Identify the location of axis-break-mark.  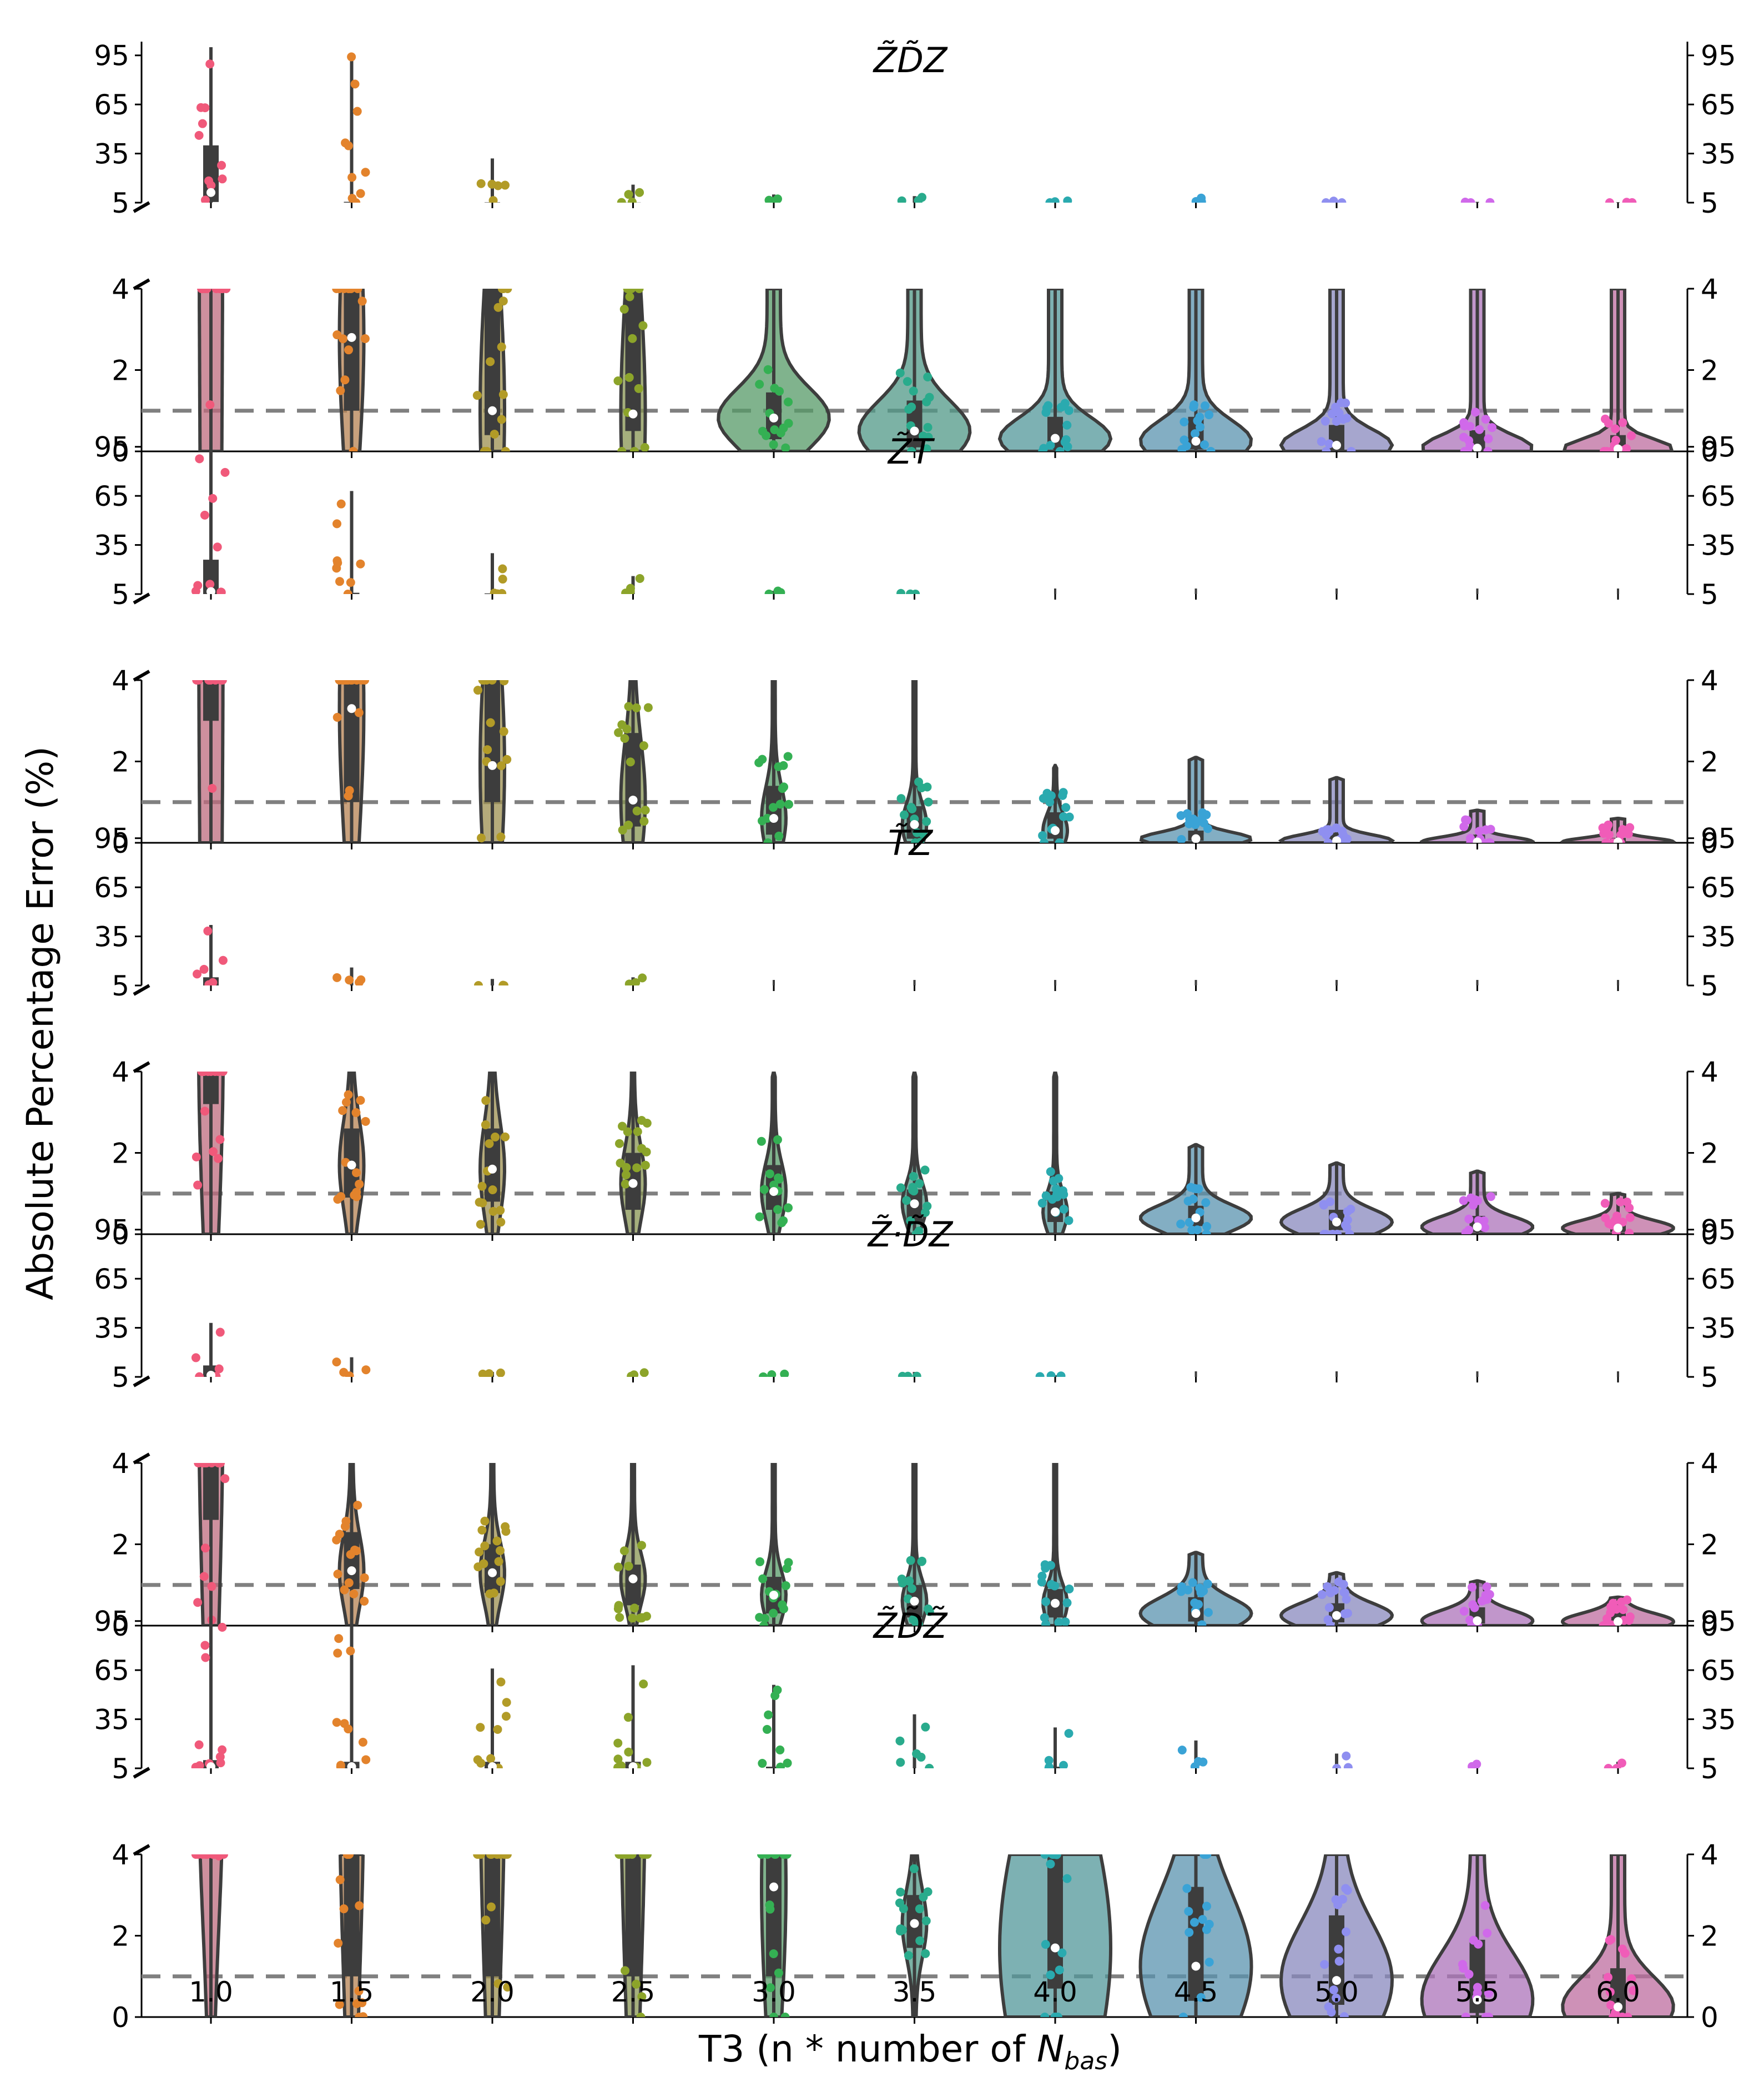
(141, 1458).